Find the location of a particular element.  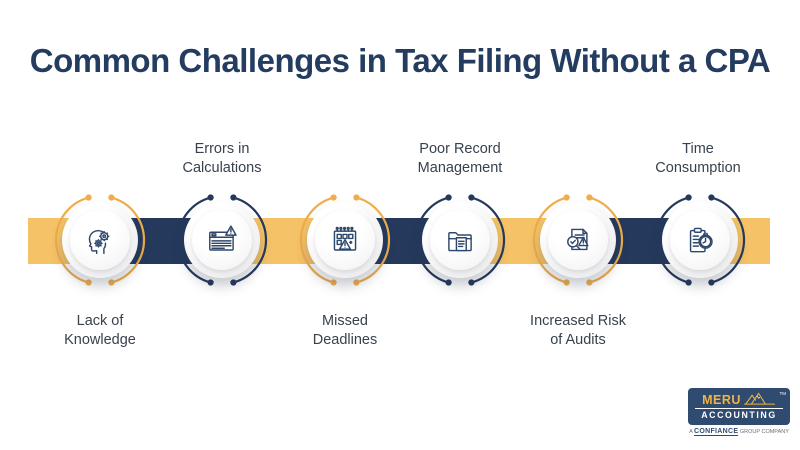

challenge-node-deadlines is located at coordinates (345, 240).